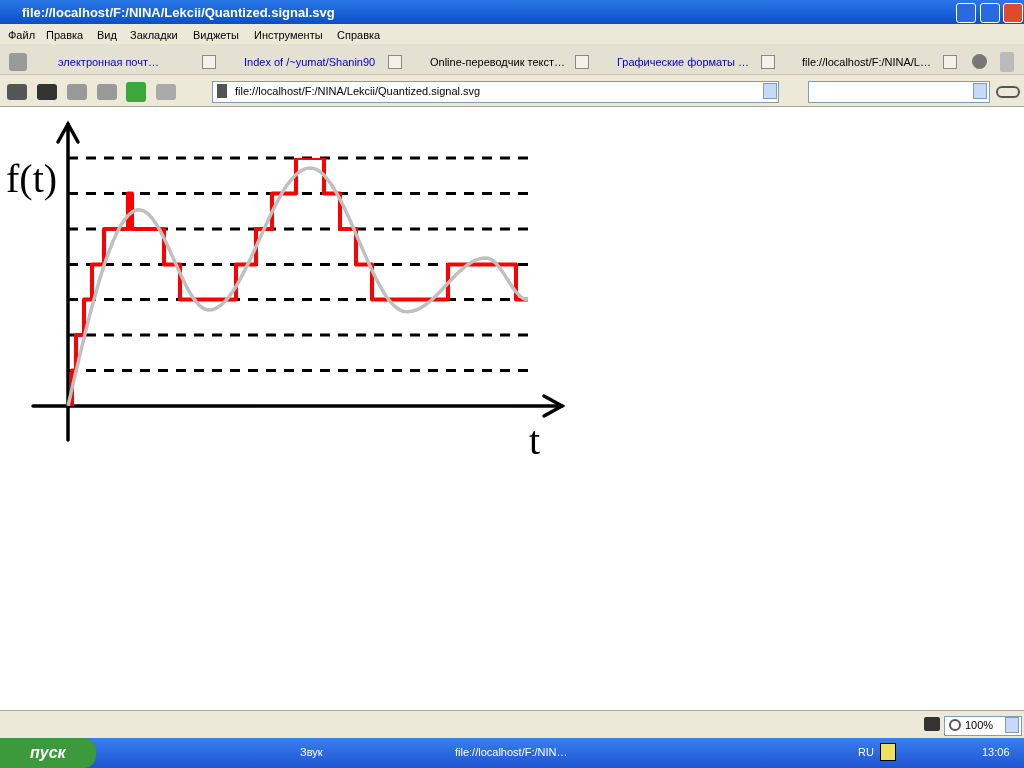 This screenshot has width=1024, height=768. Describe the element at coordinates (107, 35) in the screenshot. I see `text: Вид` at that location.